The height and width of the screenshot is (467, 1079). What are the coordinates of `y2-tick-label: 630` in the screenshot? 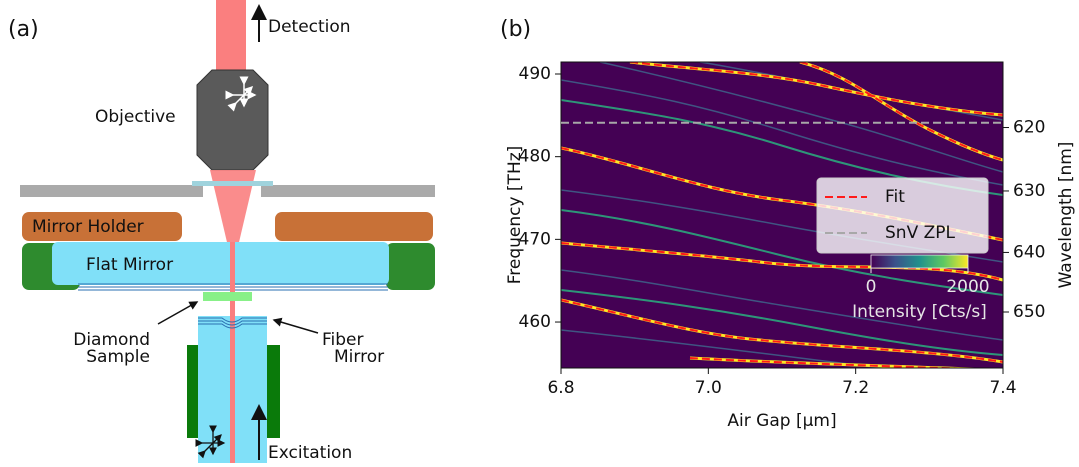 It's located at (1029, 191).